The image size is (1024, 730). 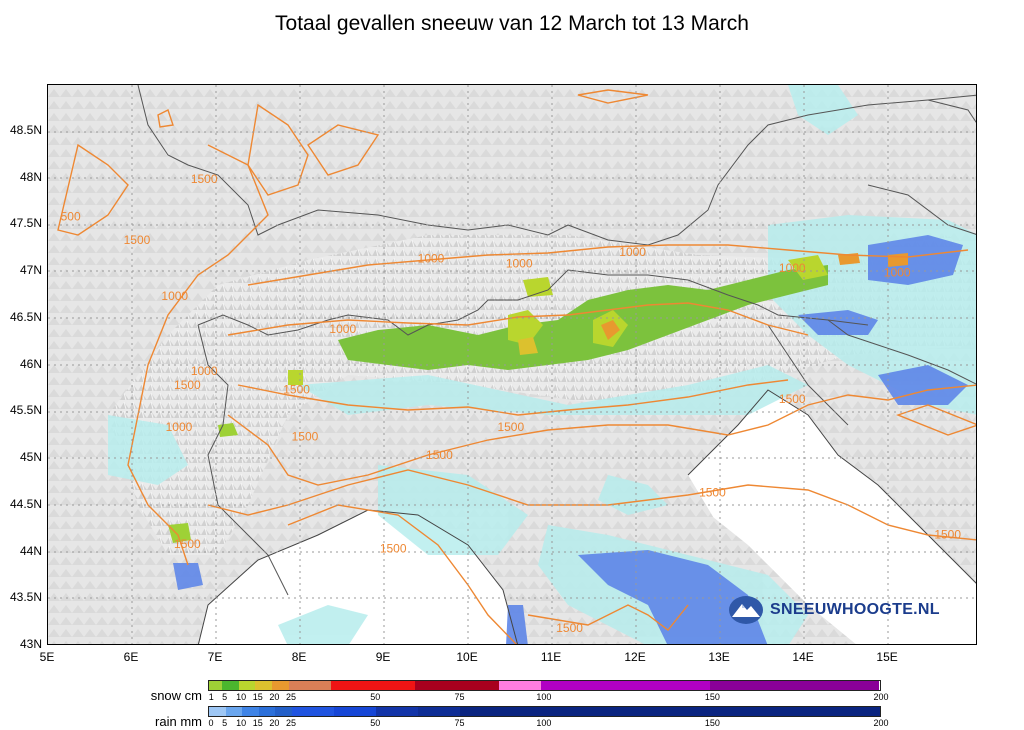 What do you see at coordinates (855, 609) in the screenshot?
I see `logo-text: SNEEUWHOOGTE.NL` at bounding box center [855, 609].